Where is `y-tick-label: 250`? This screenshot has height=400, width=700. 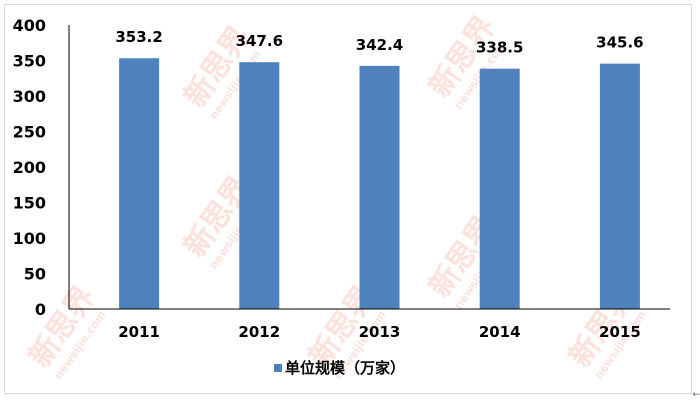
y-tick-label: 250 is located at coordinates (29, 132).